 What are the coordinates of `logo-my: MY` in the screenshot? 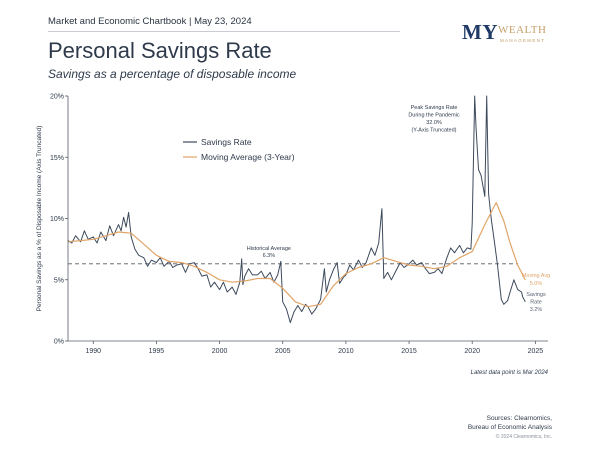 It's located at (480, 32).